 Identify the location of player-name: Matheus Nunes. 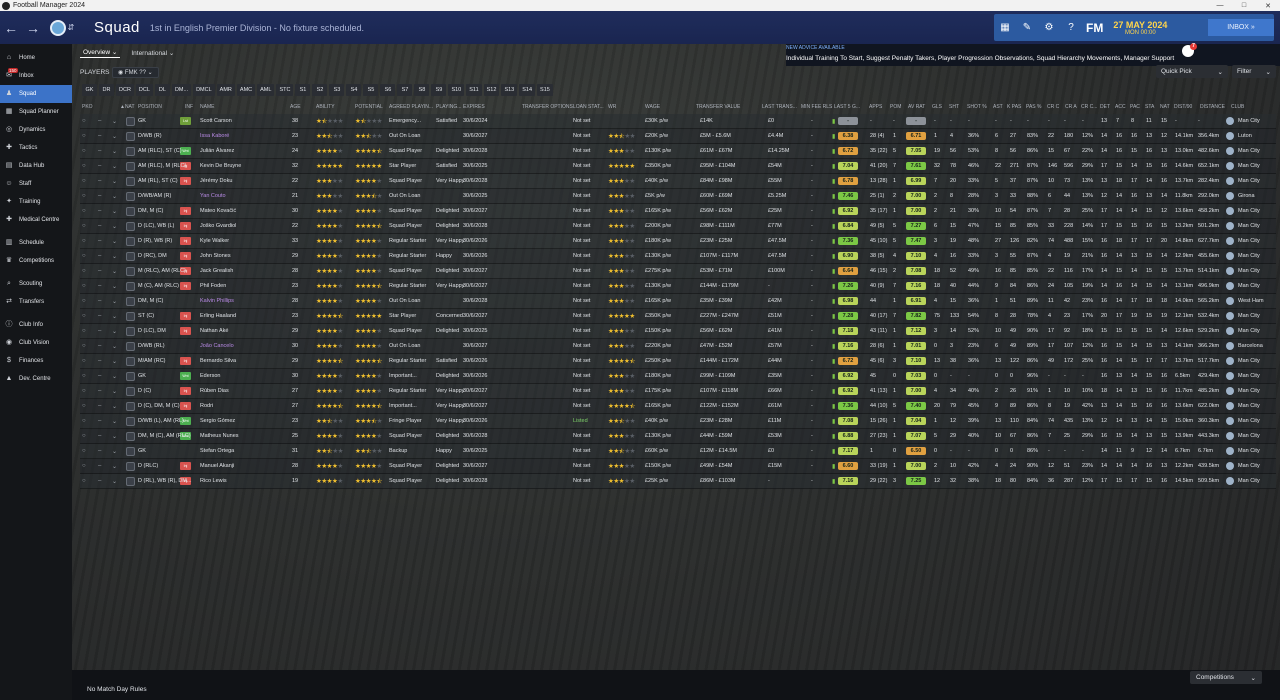
(219, 436).